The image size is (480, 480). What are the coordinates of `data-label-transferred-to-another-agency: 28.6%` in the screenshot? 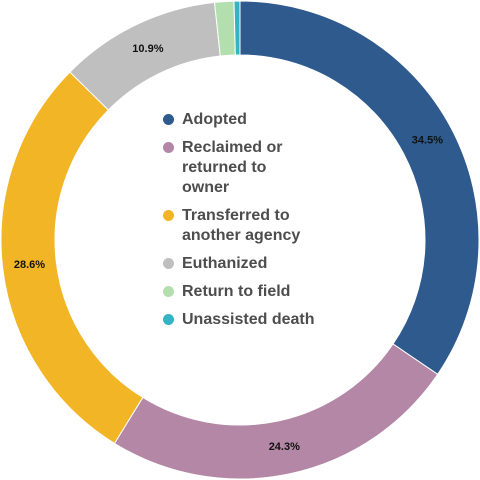 It's located at (29, 265).